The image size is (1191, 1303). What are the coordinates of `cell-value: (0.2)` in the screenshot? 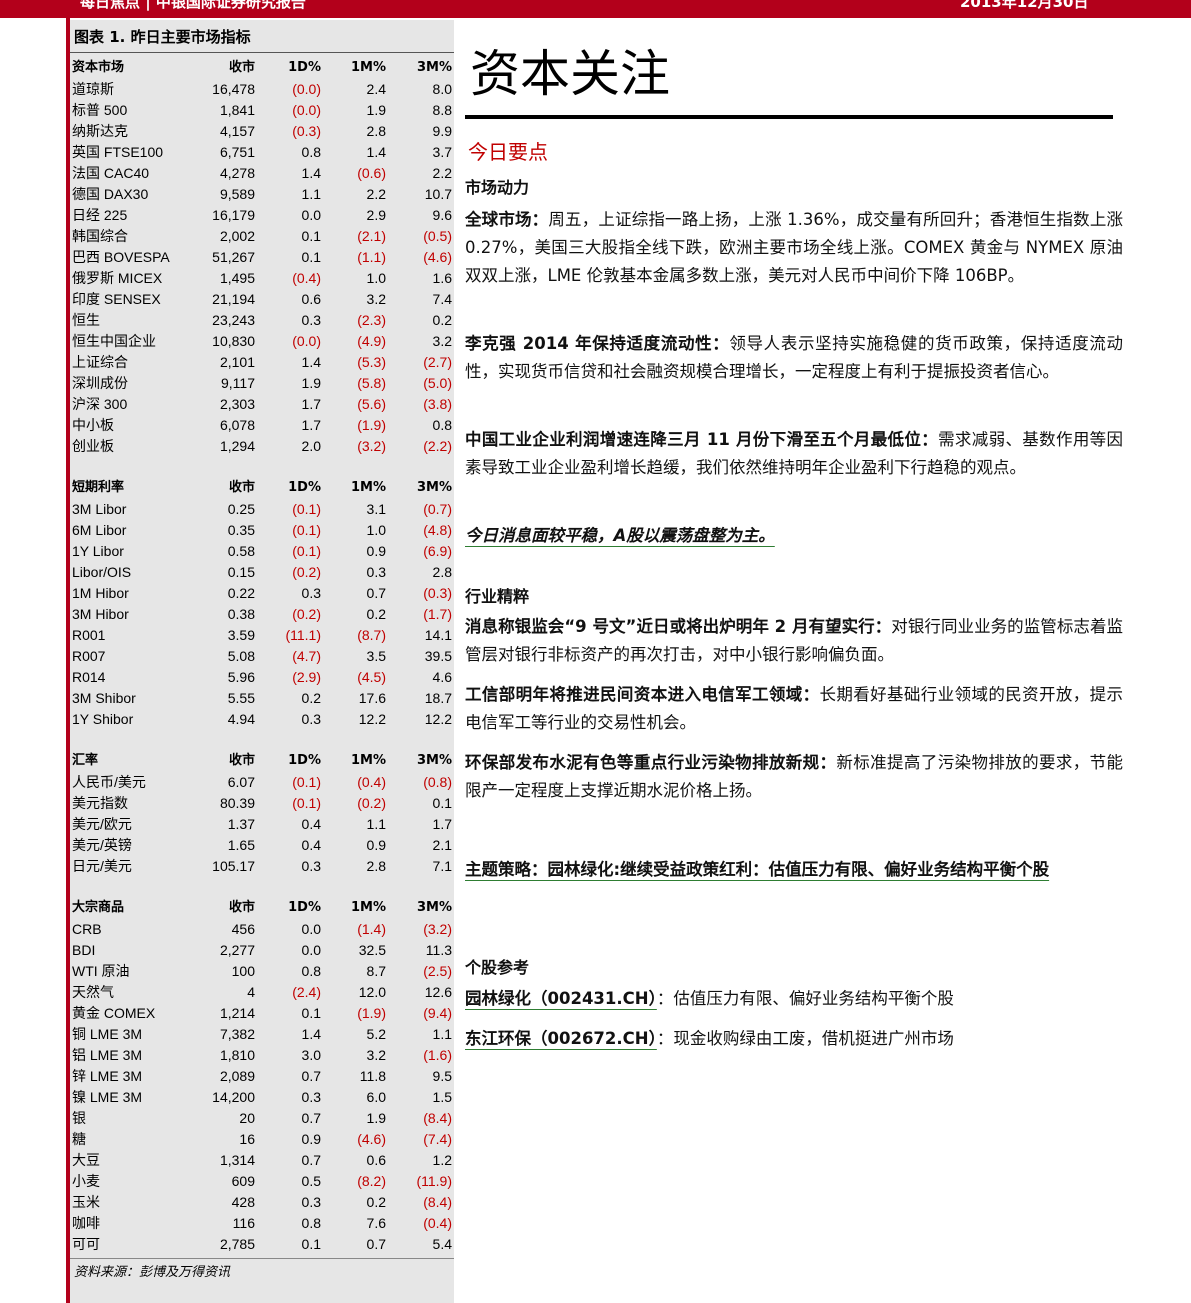 It's located at (371, 803).